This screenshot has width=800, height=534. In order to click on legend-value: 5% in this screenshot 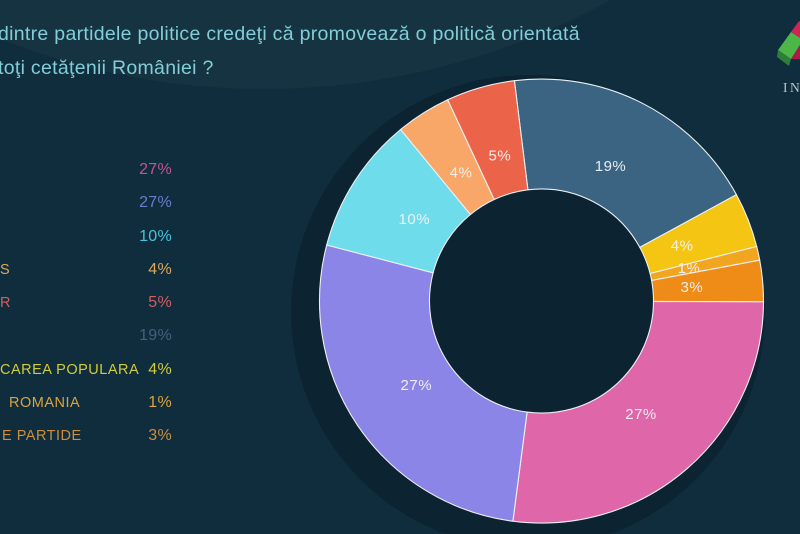, I will do `click(160, 302)`.